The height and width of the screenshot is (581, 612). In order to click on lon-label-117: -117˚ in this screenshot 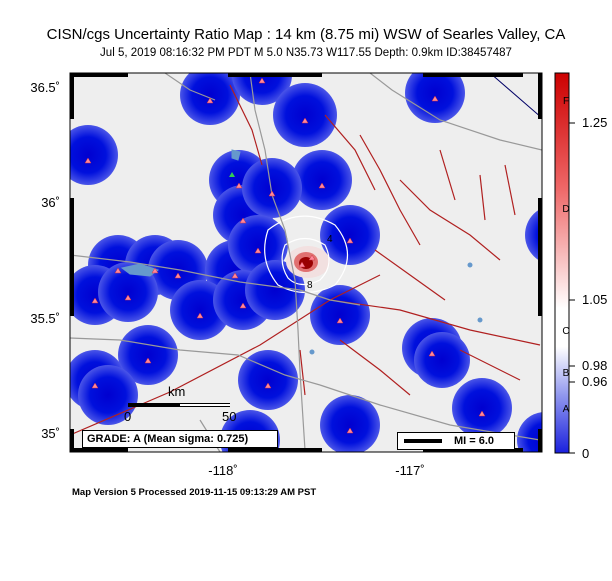, I will do `click(410, 470)`.